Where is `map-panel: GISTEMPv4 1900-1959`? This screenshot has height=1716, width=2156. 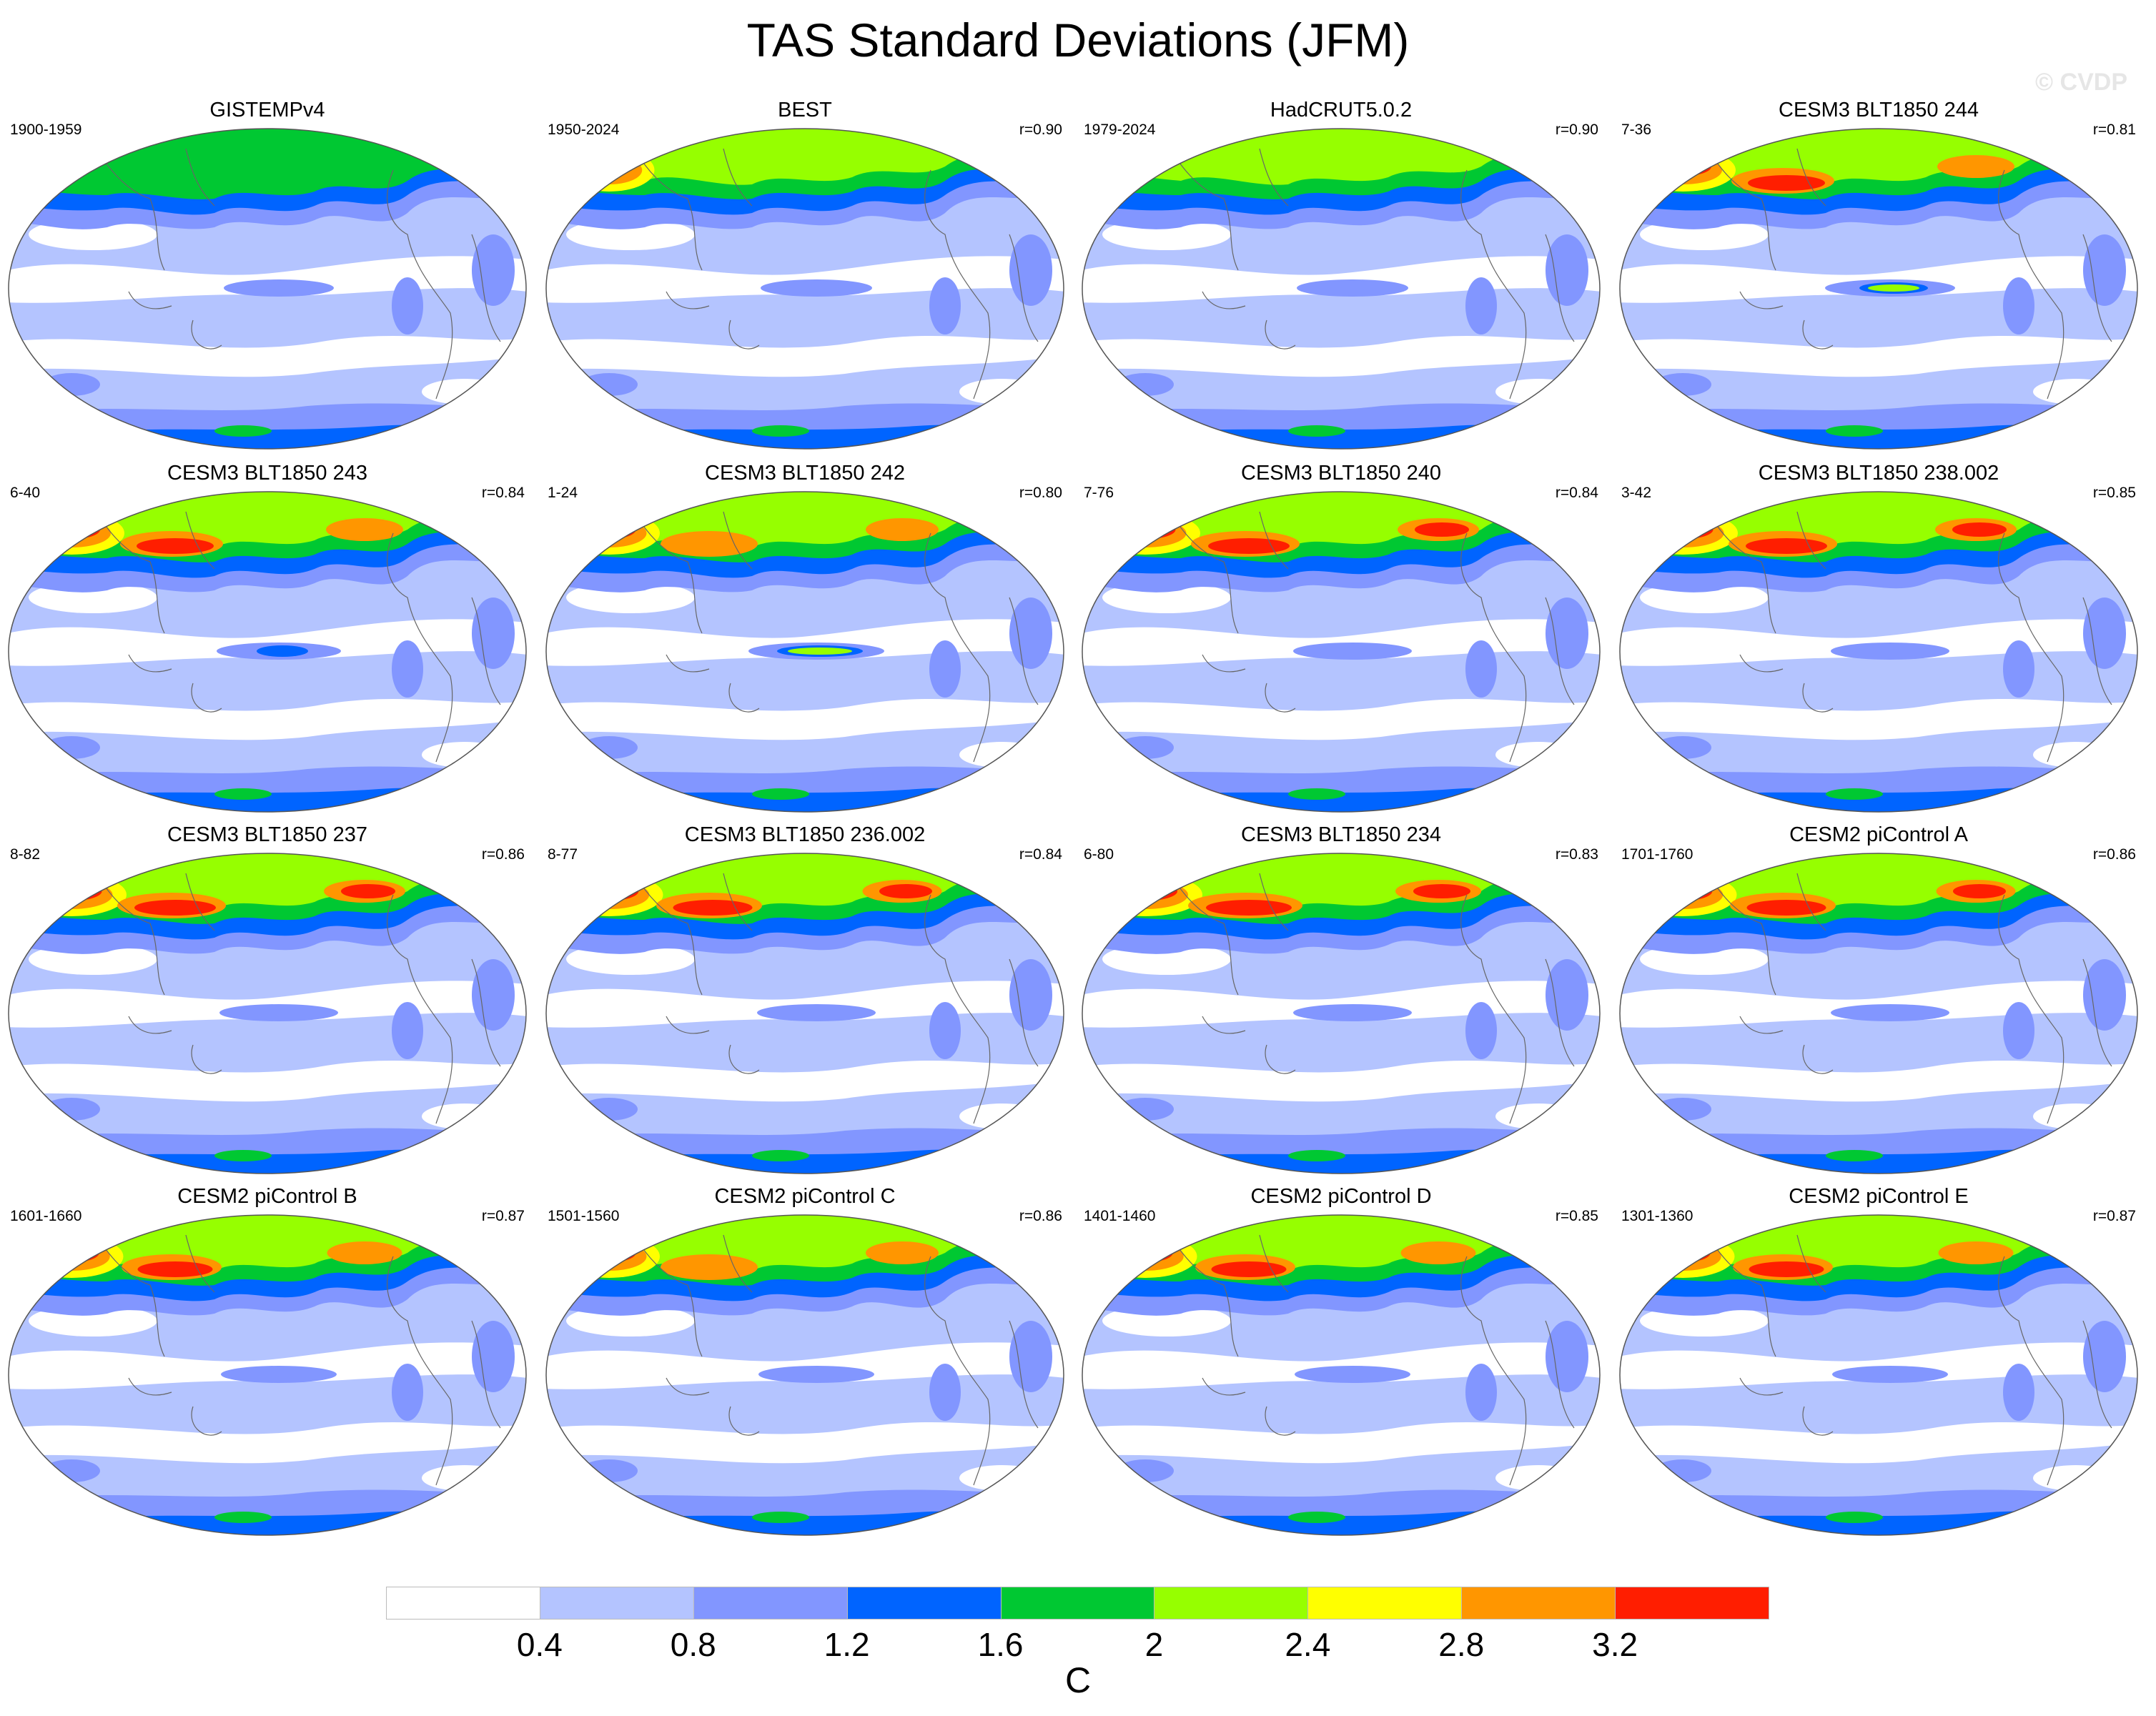
map-panel: GISTEMPv4 1900-1959 is located at coordinates (267, 276).